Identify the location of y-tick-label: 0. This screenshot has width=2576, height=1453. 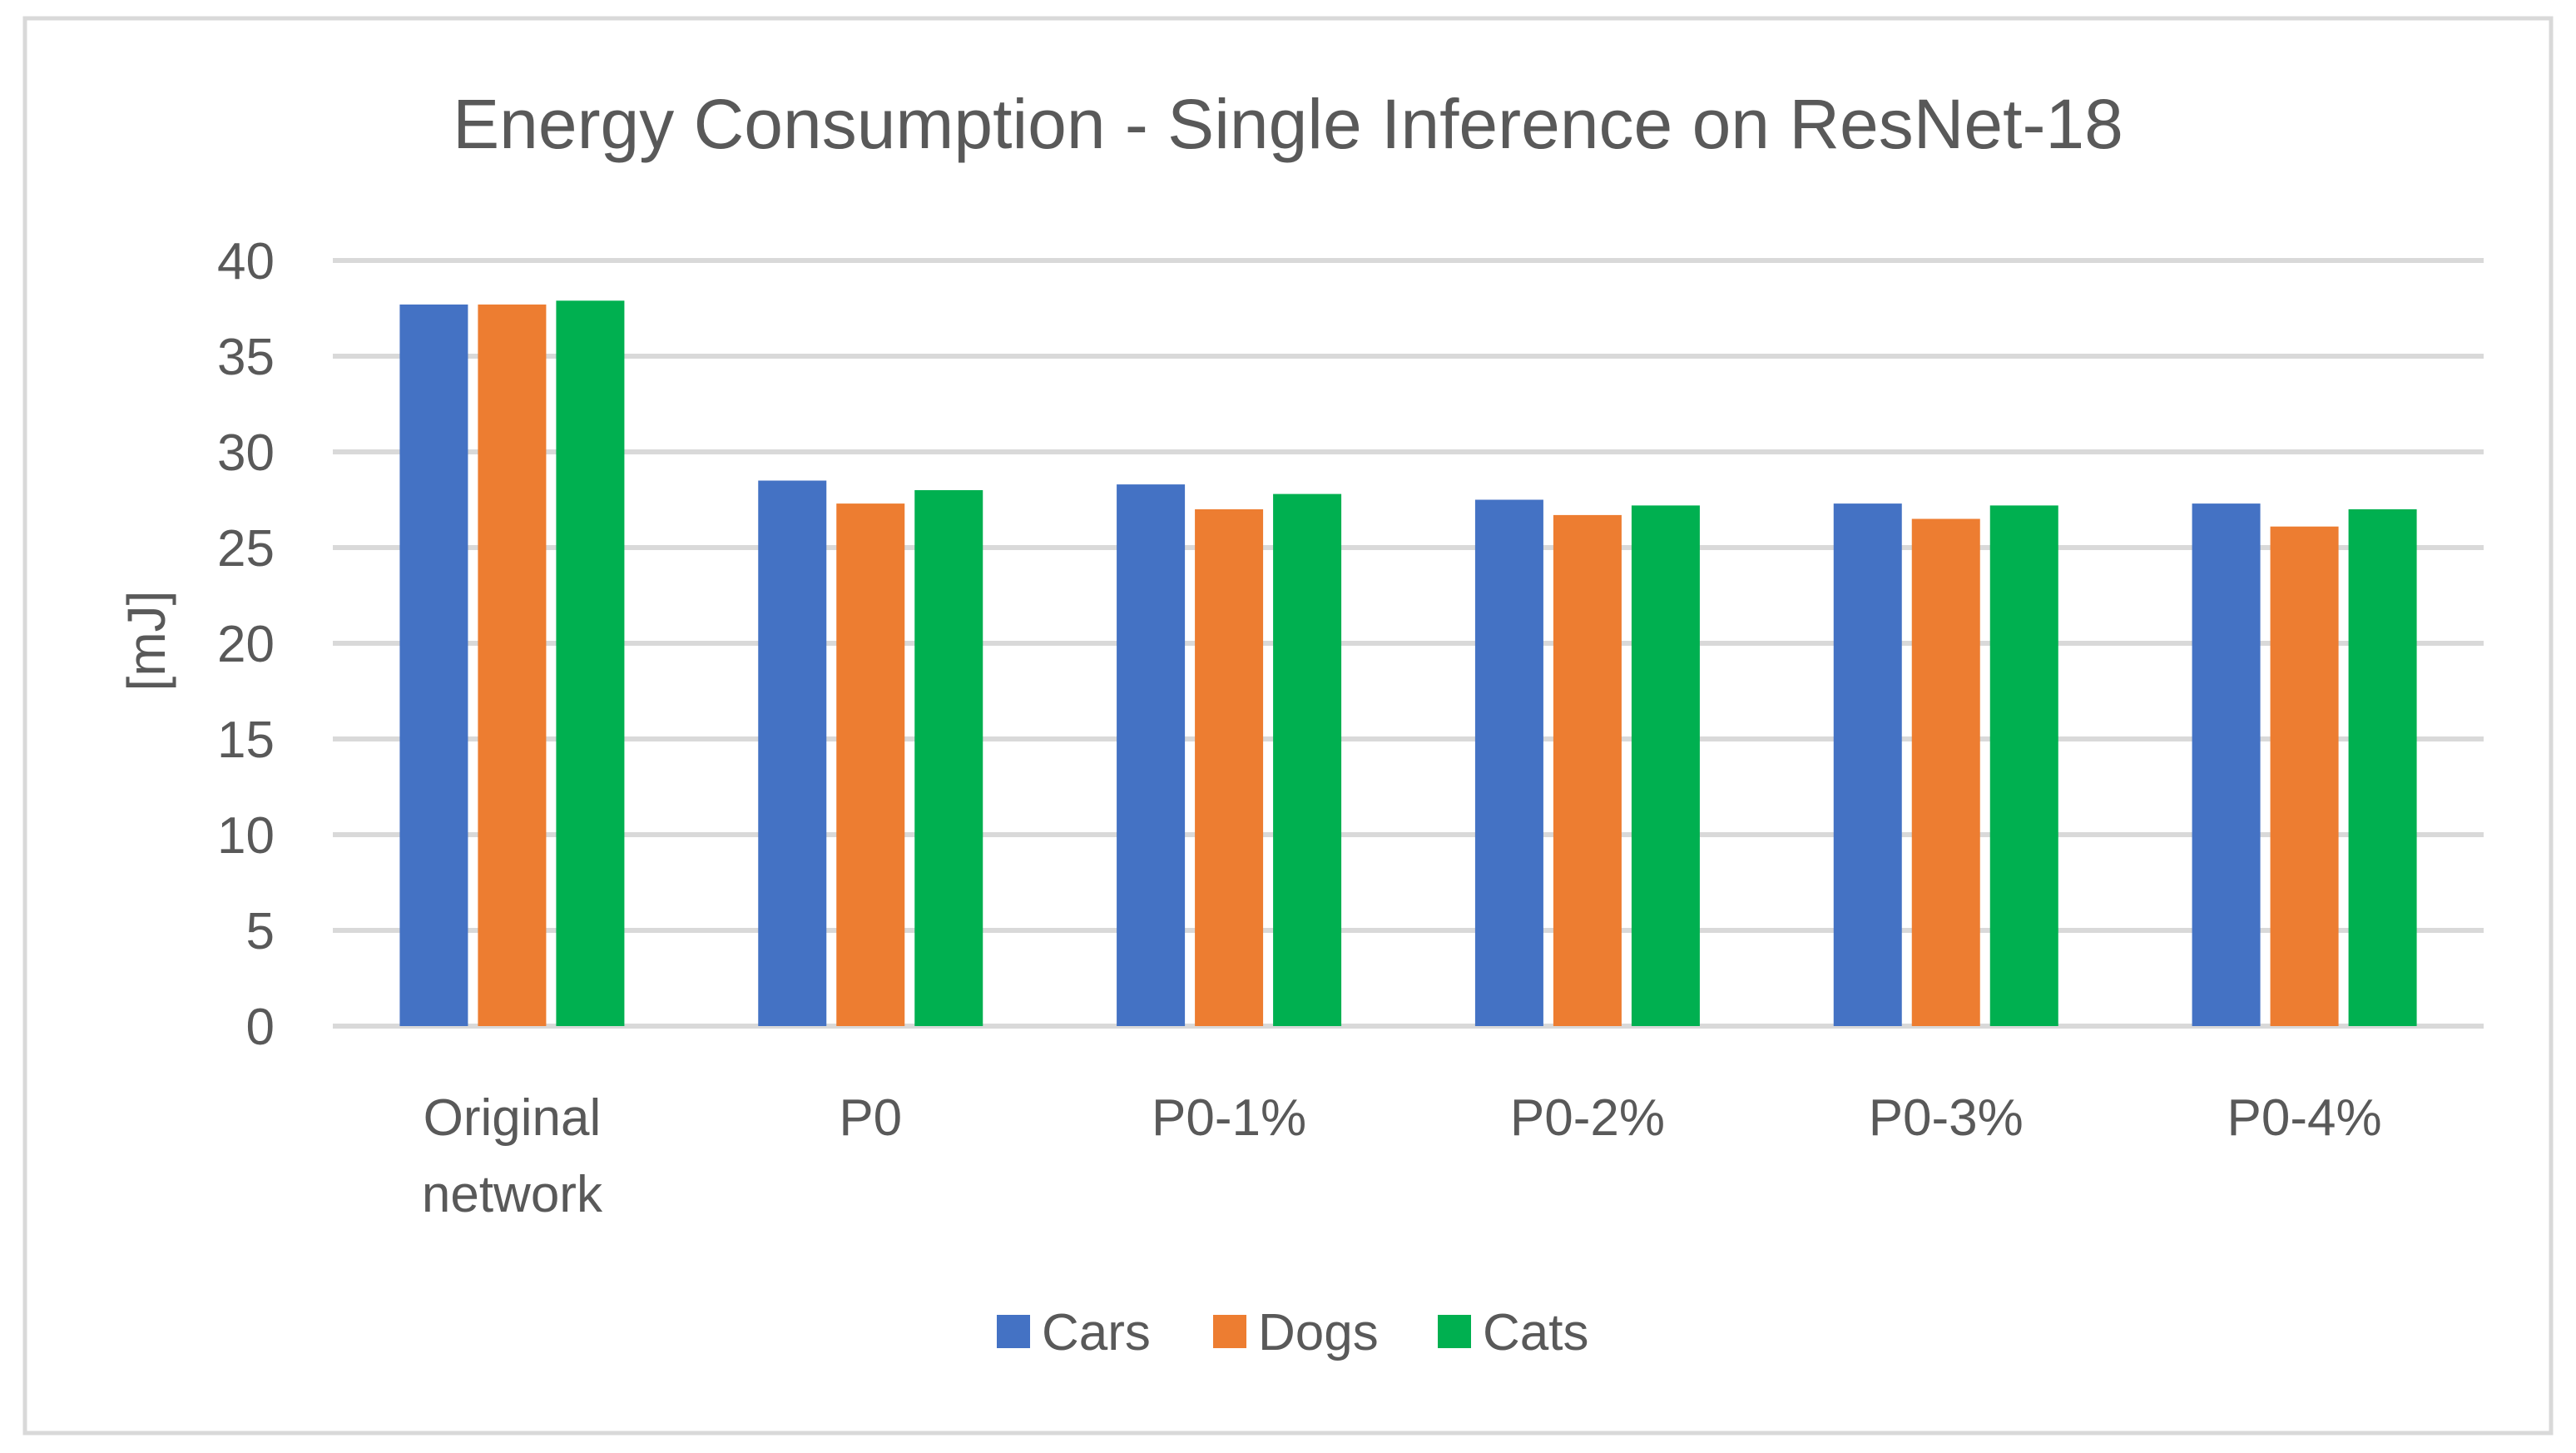
(260, 1027).